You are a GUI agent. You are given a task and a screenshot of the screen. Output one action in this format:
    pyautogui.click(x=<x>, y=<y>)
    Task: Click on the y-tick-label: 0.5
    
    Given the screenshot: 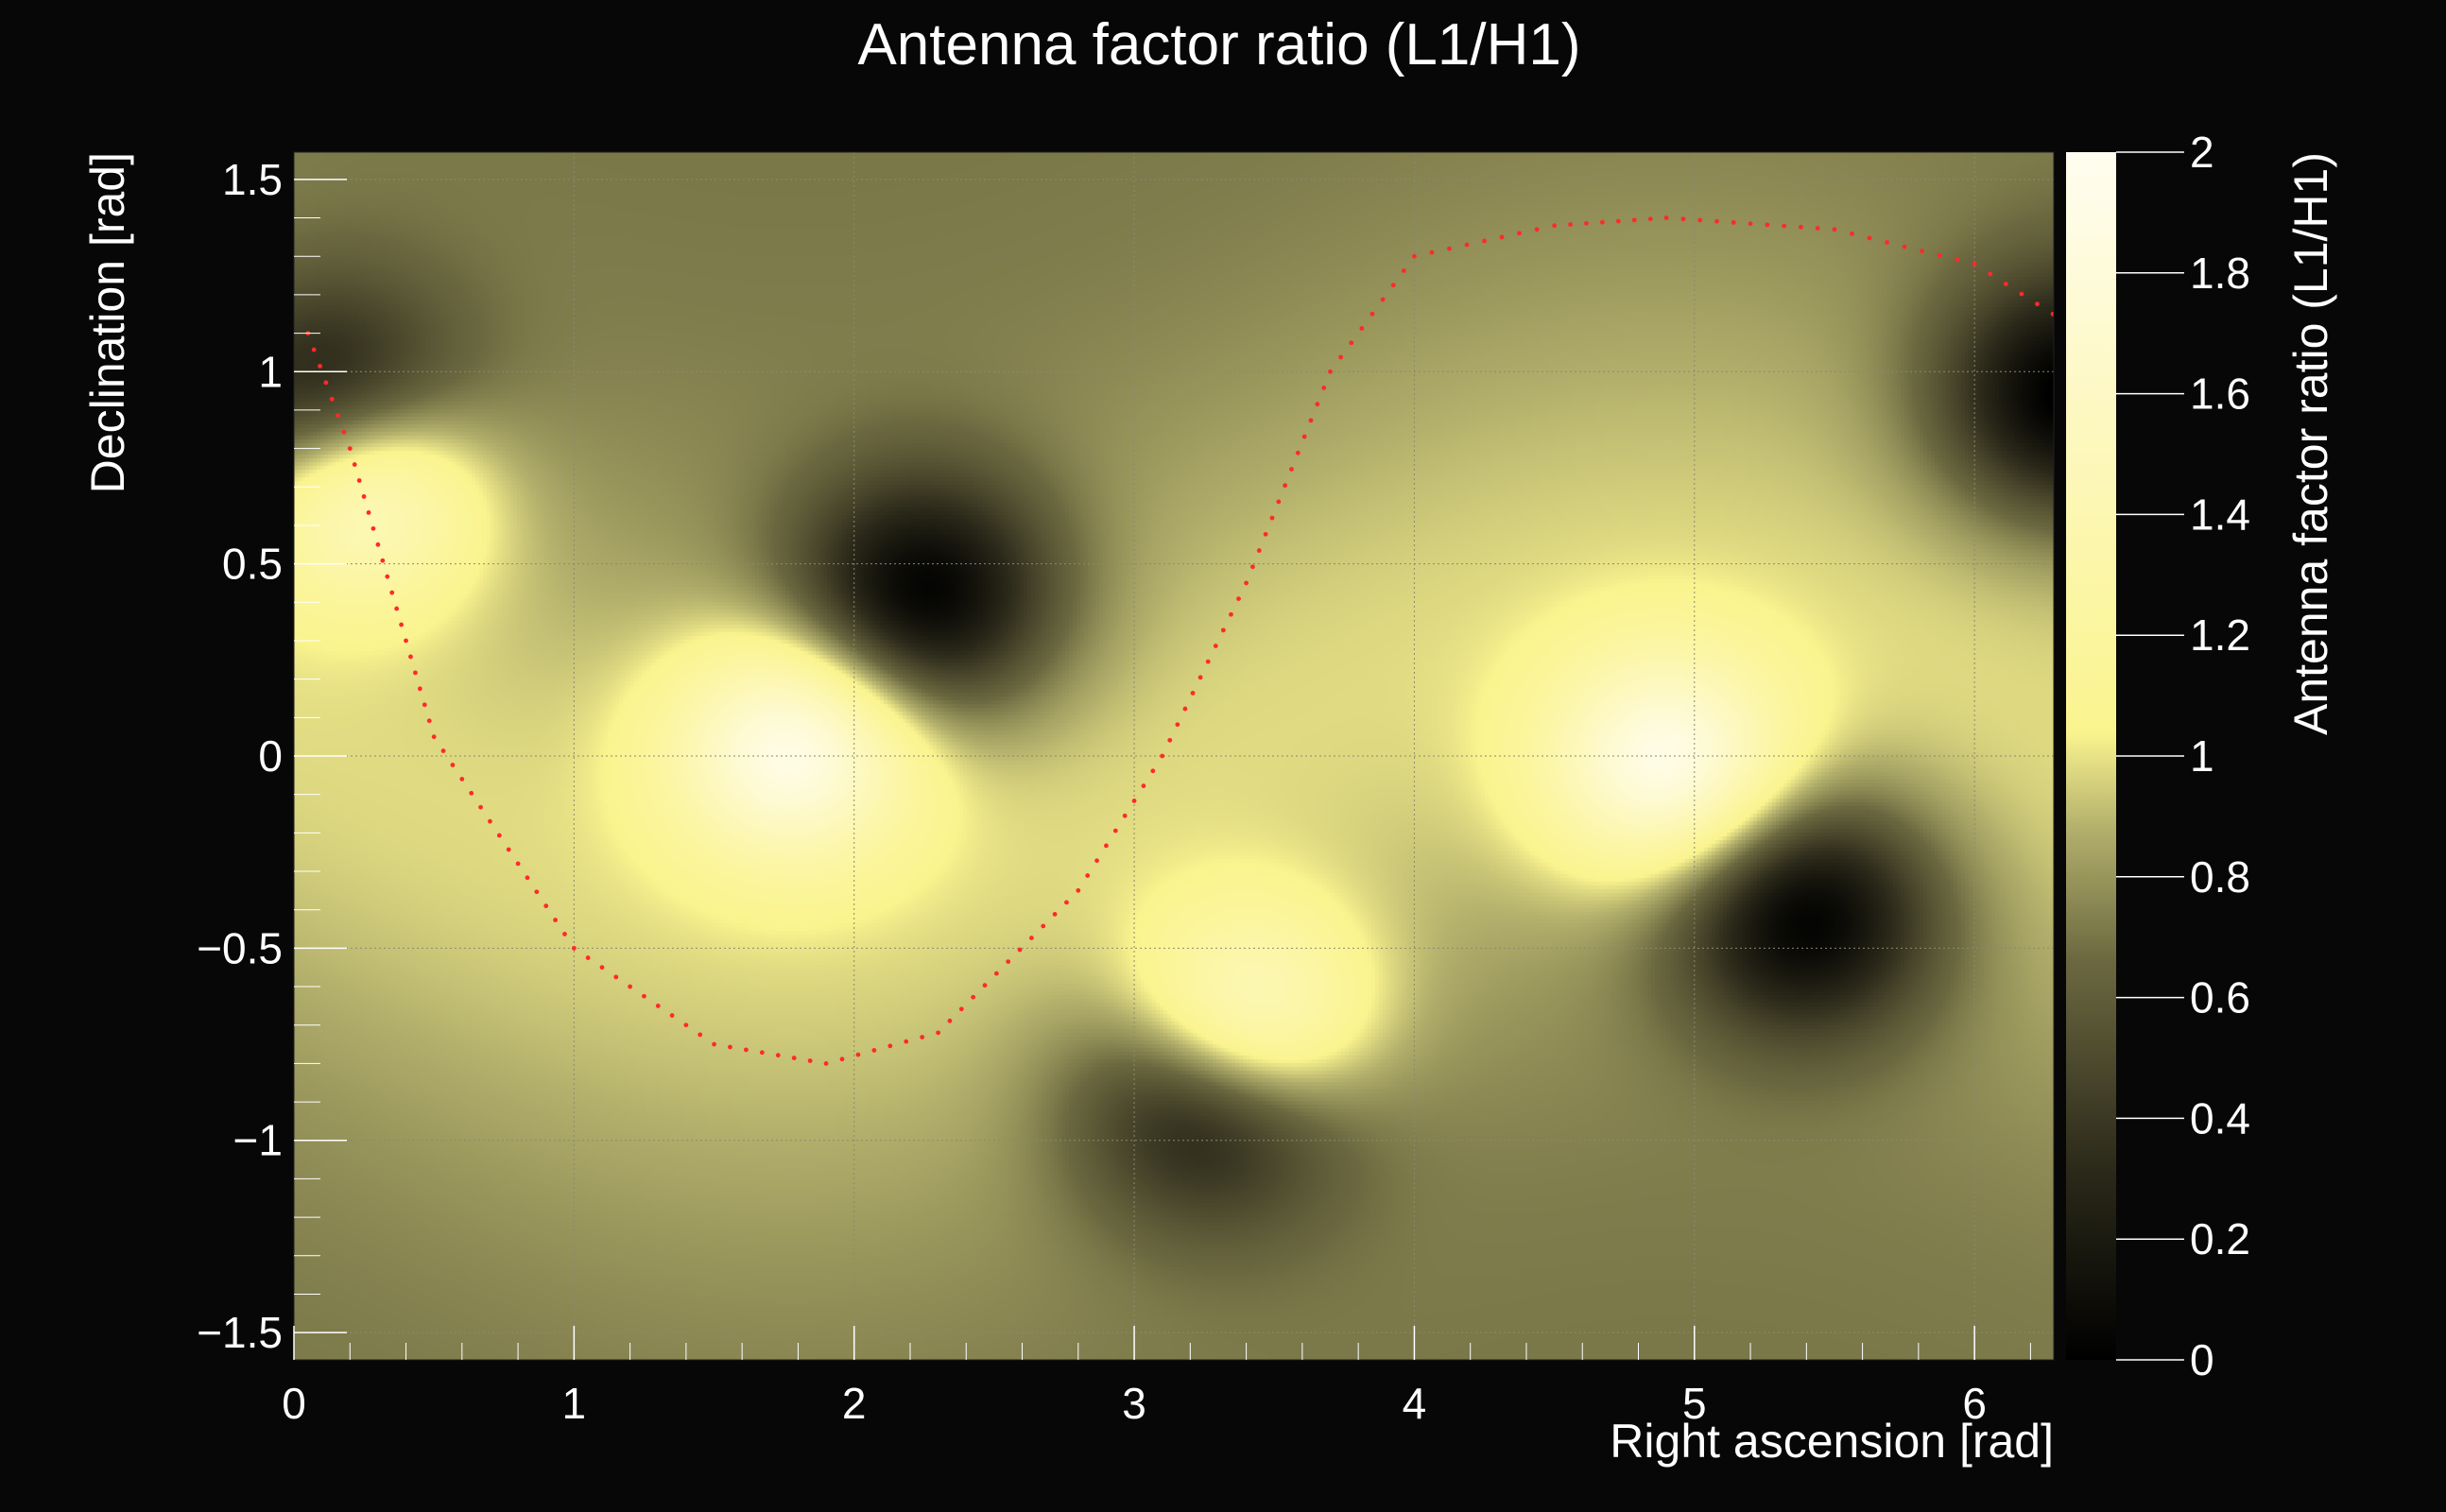 What is the action you would take?
    pyautogui.click(x=253, y=564)
    